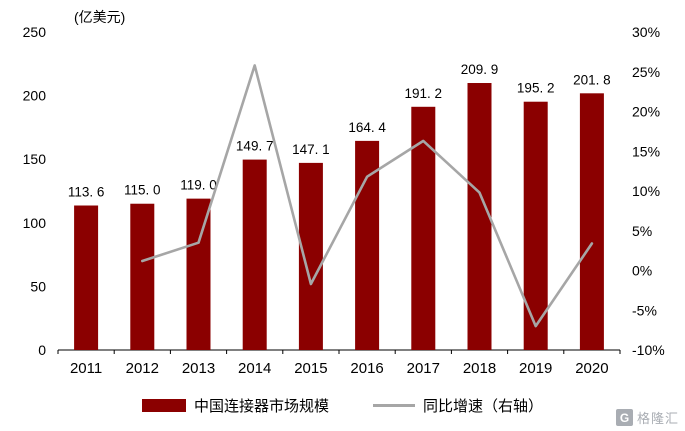 Image resolution: width=685 pixels, height=431 pixels. I want to click on legend-item-bar-series: 中国连接器市场规模, so click(235, 405).